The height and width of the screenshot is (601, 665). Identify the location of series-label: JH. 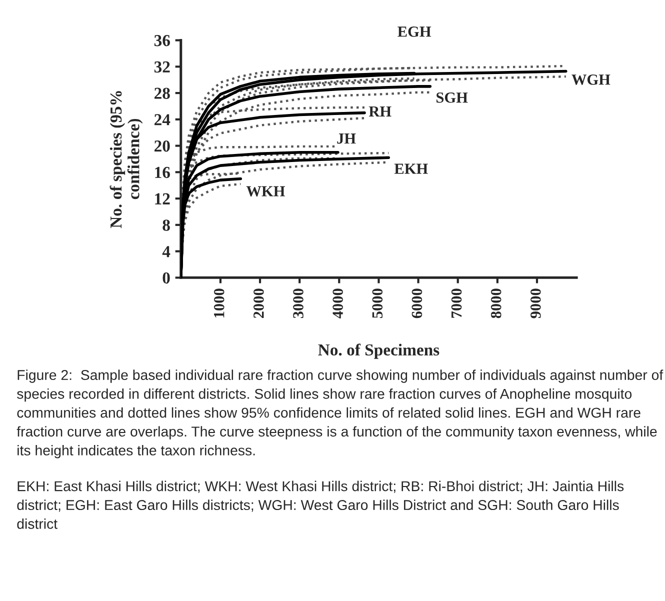
(346, 139).